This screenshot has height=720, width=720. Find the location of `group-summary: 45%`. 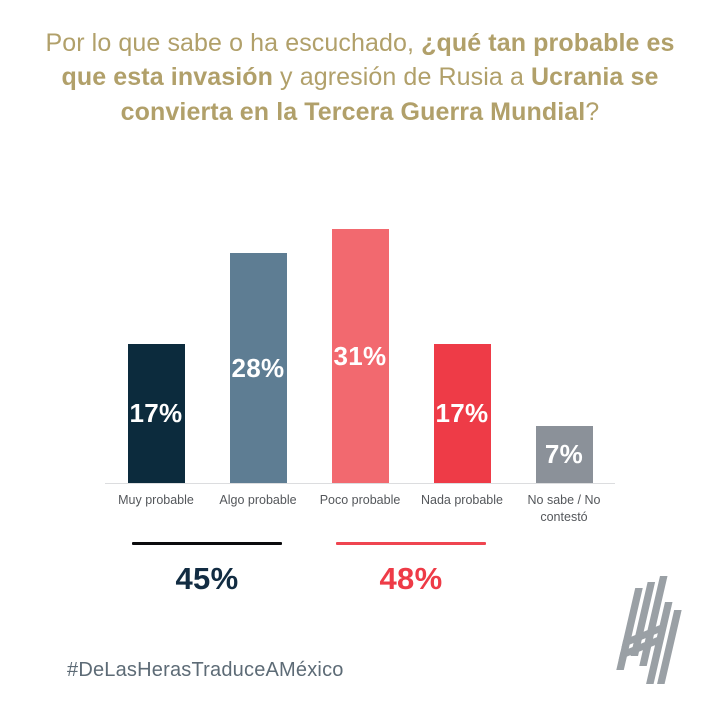

group-summary: 45% is located at coordinates (207, 561).